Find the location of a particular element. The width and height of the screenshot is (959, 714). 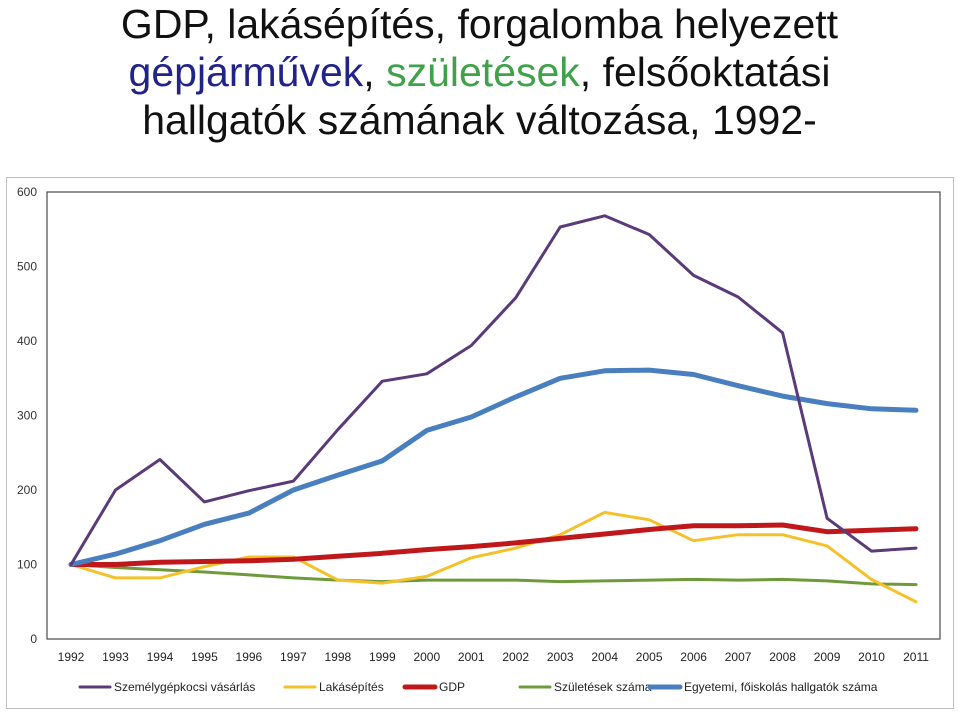

x-tick-label: 2009 is located at coordinates (827, 657).